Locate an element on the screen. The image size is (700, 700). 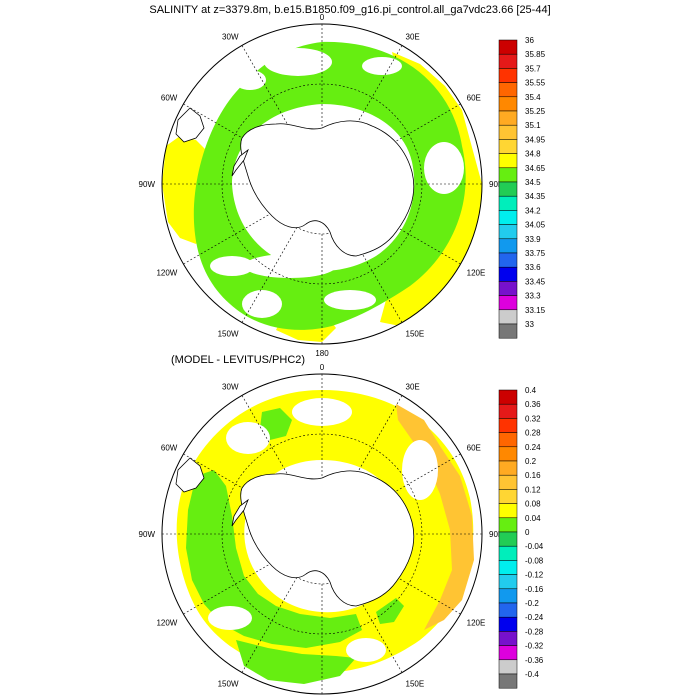
colorbar-label: -0.2 is located at coordinates (532, 603).